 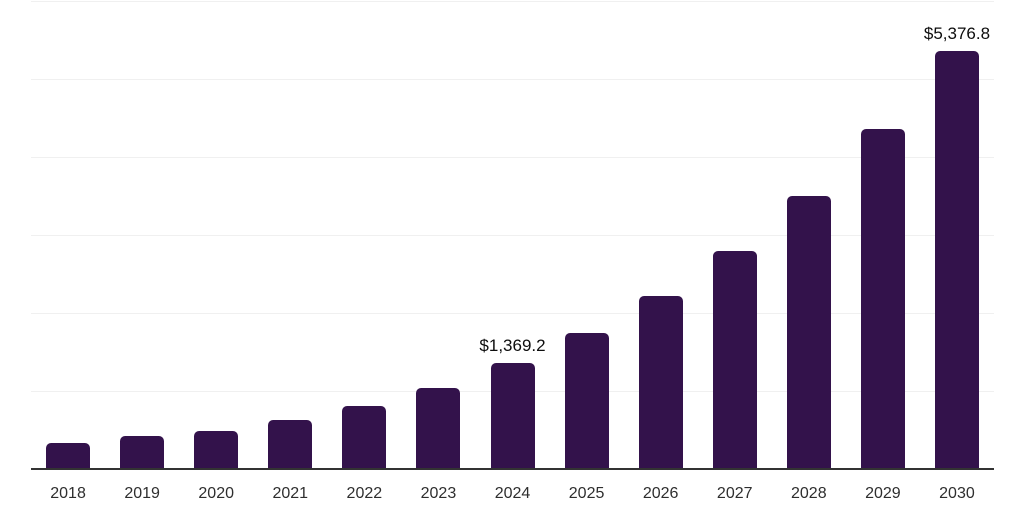 What do you see at coordinates (290, 493) in the screenshot?
I see `x-tick-2021: 2021` at bounding box center [290, 493].